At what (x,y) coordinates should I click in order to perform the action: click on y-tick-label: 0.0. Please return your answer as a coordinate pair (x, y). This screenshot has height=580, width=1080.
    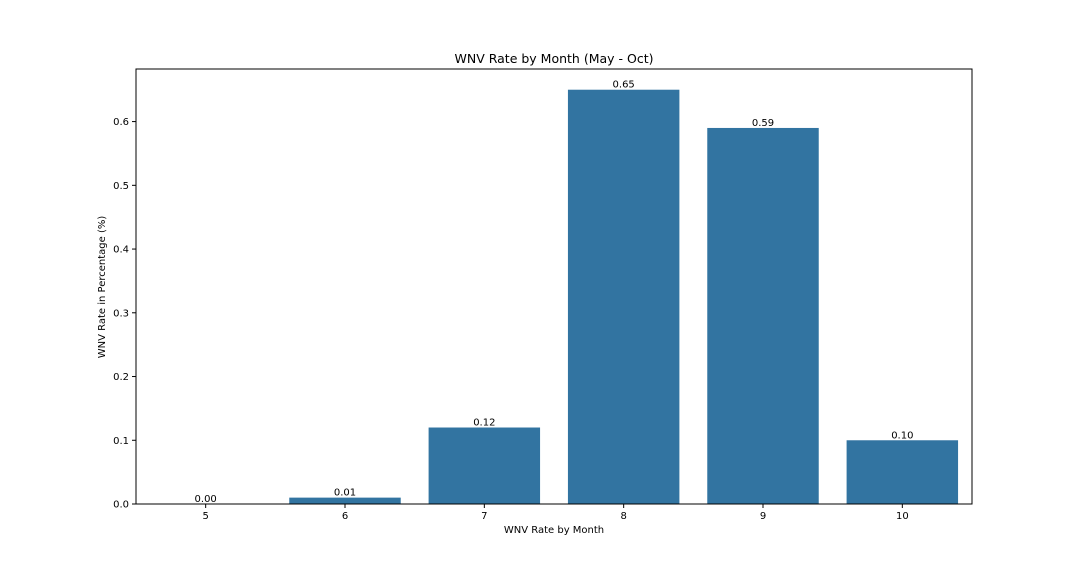
    Looking at the image, I should click on (121, 505).